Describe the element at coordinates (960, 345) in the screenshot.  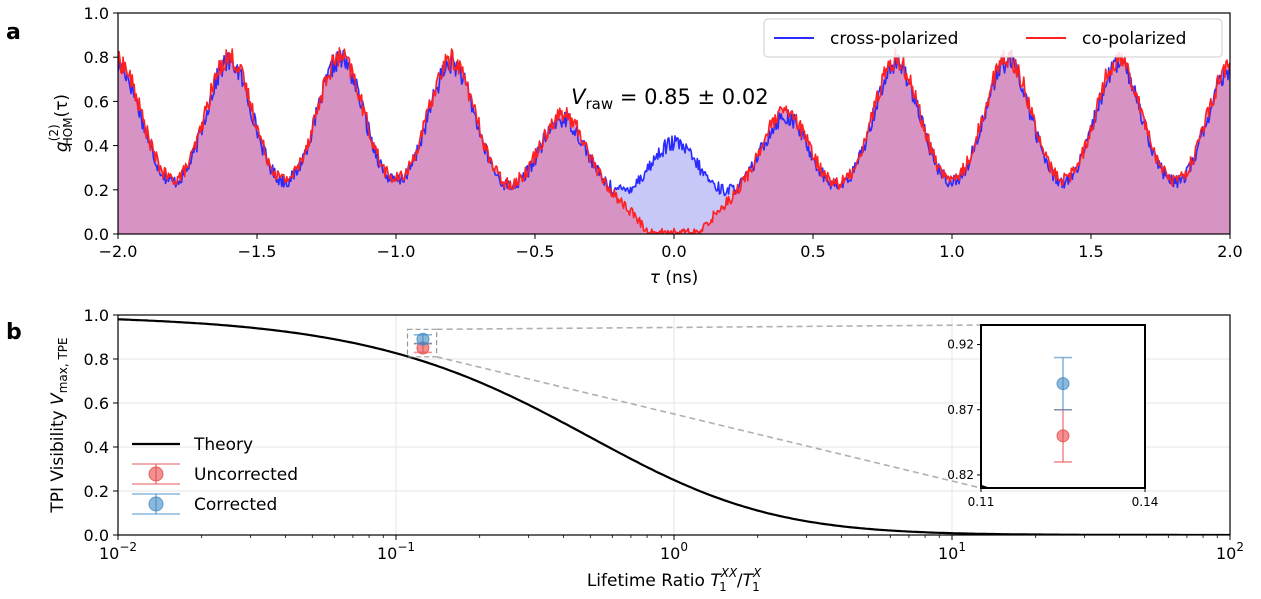
I see `inset-y-tick-label: 0.92` at that location.